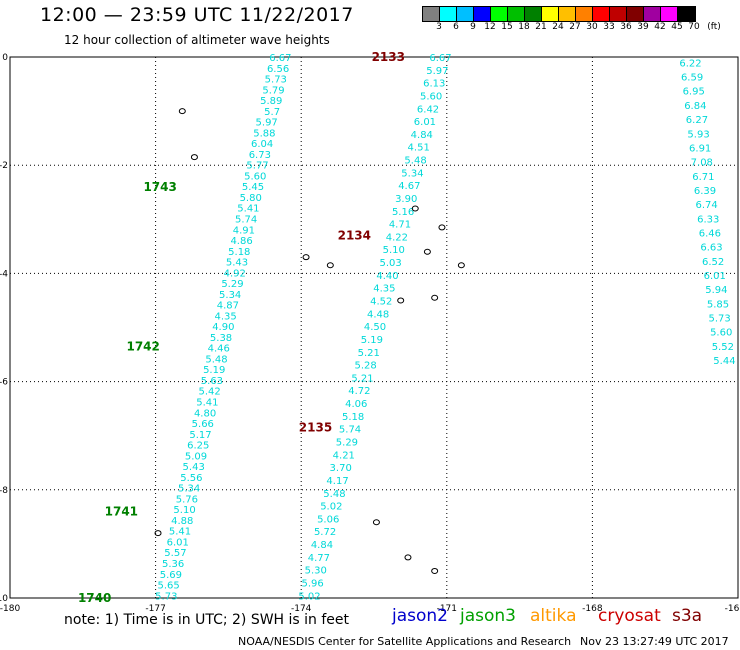 This screenshot has height=650, width=740. Describe the element at coordinates (315, 428) in the screenshot. I see `pass-time-label: 2135` at that location.